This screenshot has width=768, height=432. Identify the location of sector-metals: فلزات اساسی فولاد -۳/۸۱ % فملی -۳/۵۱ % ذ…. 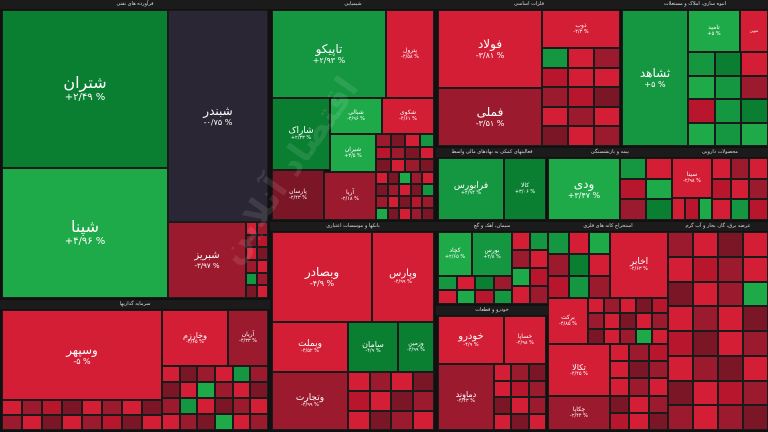
(529, 74).